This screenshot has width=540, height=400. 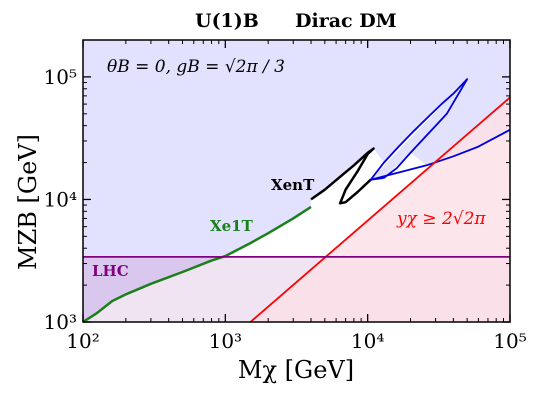 I want to click on title-left: U(1)B, so click(x=227, y=21).